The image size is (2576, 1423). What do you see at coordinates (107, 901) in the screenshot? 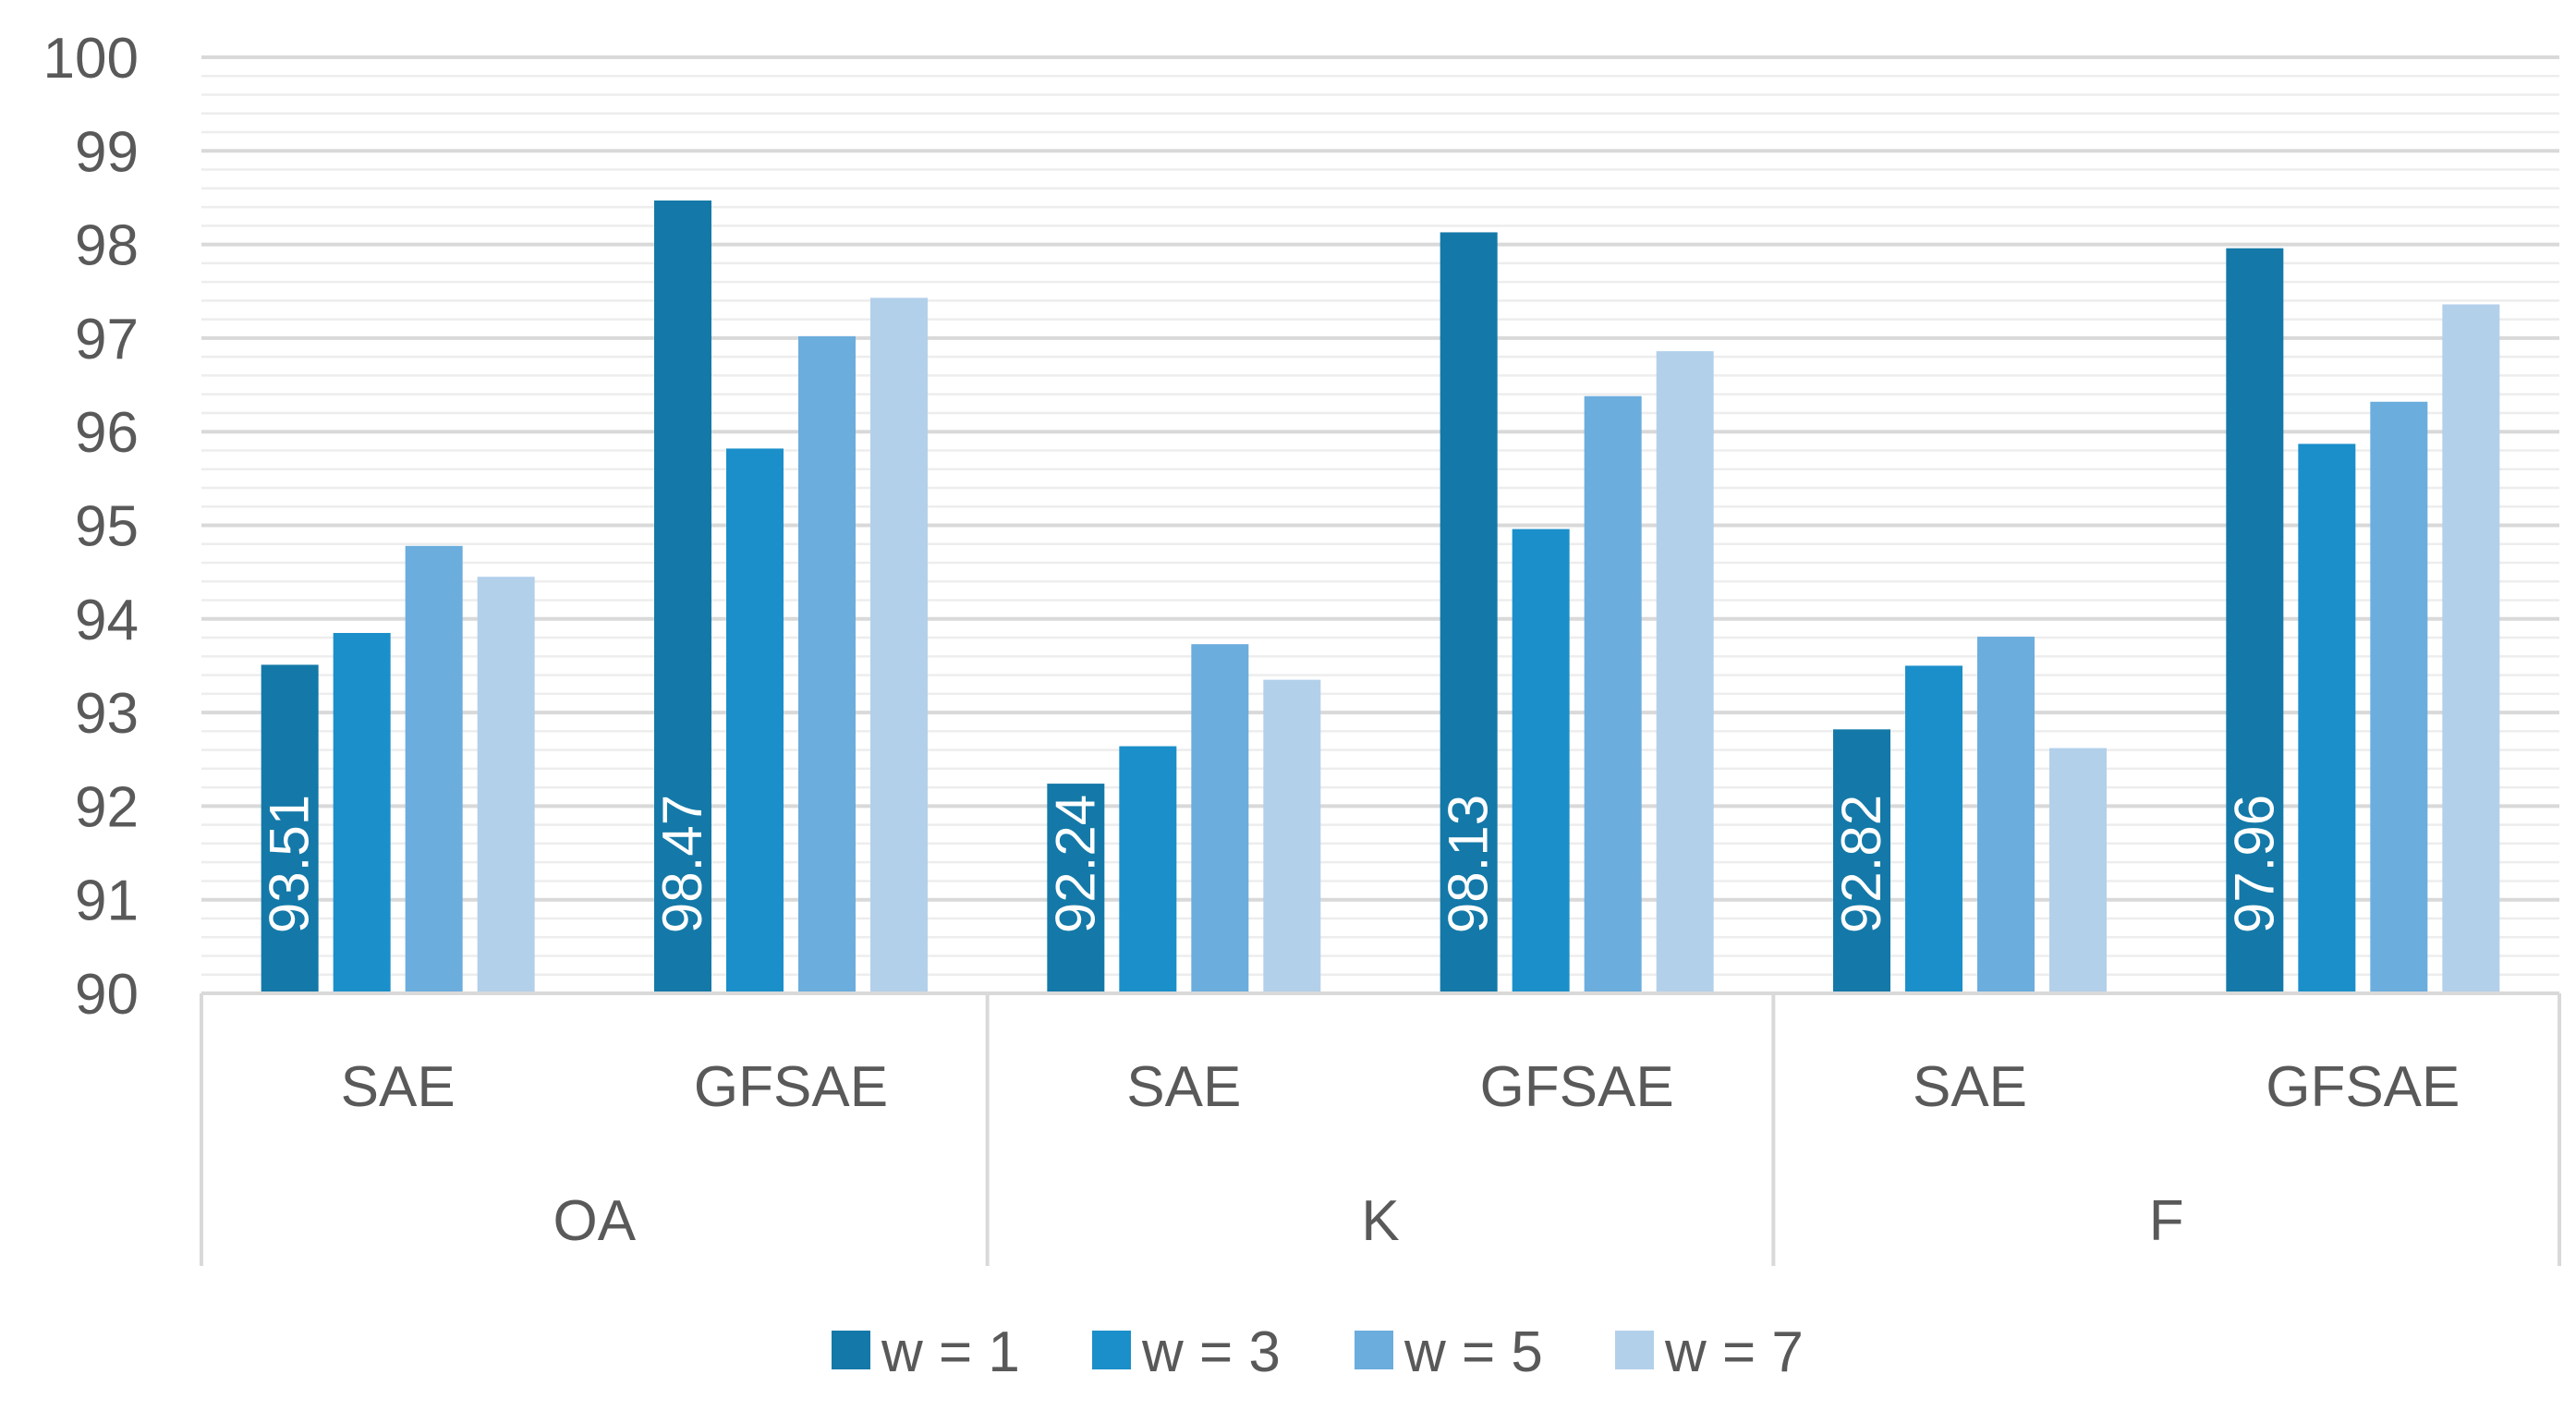
I see `y-tick-label: 91` at bounding box center [107, 901].